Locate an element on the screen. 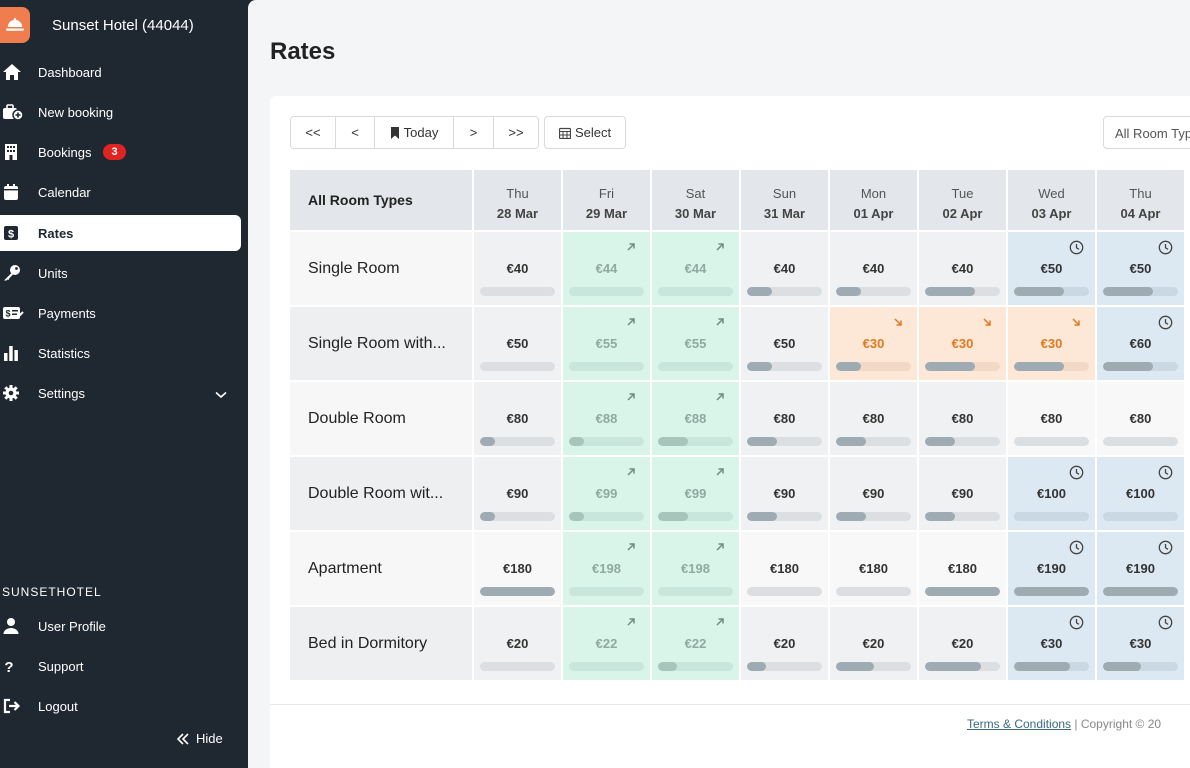 The image size is (1190, 768). room-type-name: Single Room is located at coordinates (381, 268).